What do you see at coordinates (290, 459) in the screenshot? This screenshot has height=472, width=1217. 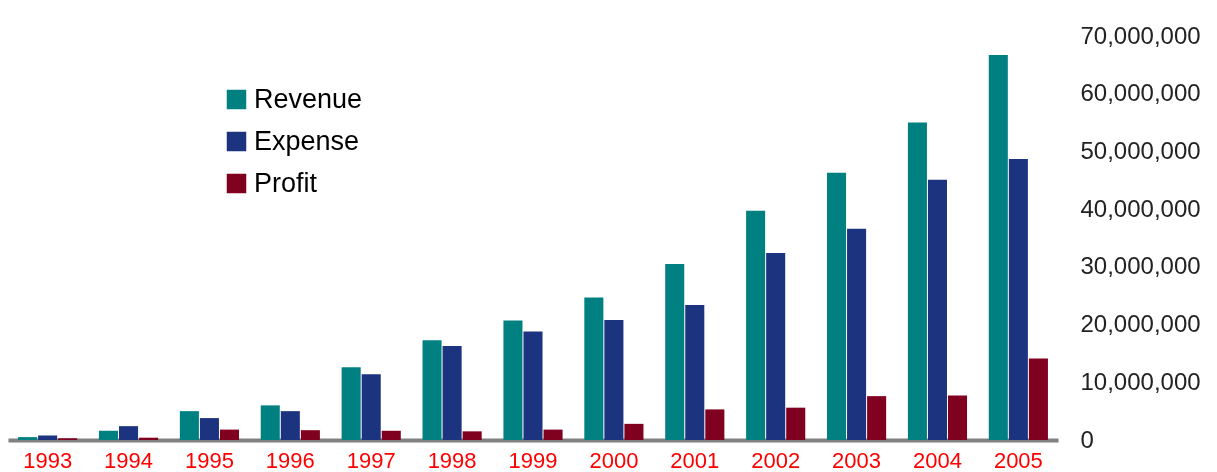 I see `x-tick-label: 1996` at bounding box center [290, 459].